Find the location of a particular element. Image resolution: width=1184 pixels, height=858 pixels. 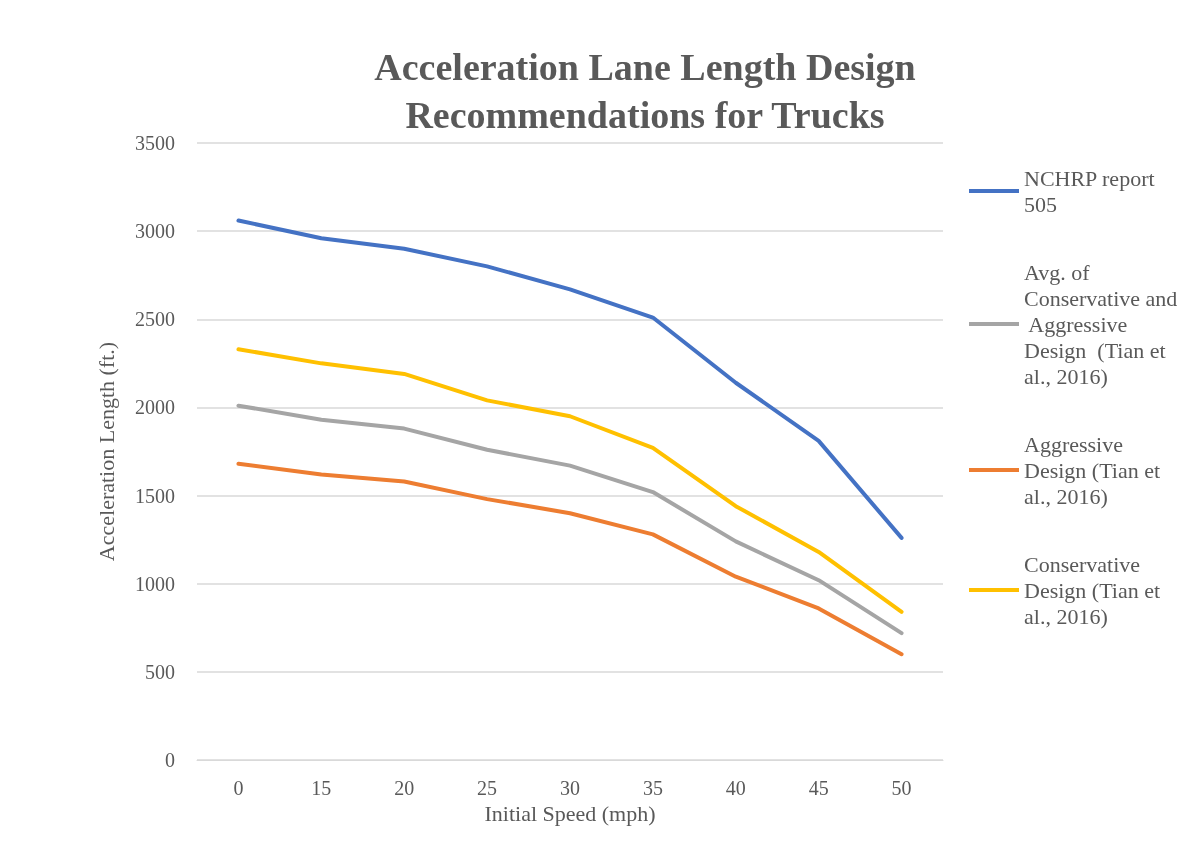

x-tick-label: 35 is located at coordinates (652, 788).